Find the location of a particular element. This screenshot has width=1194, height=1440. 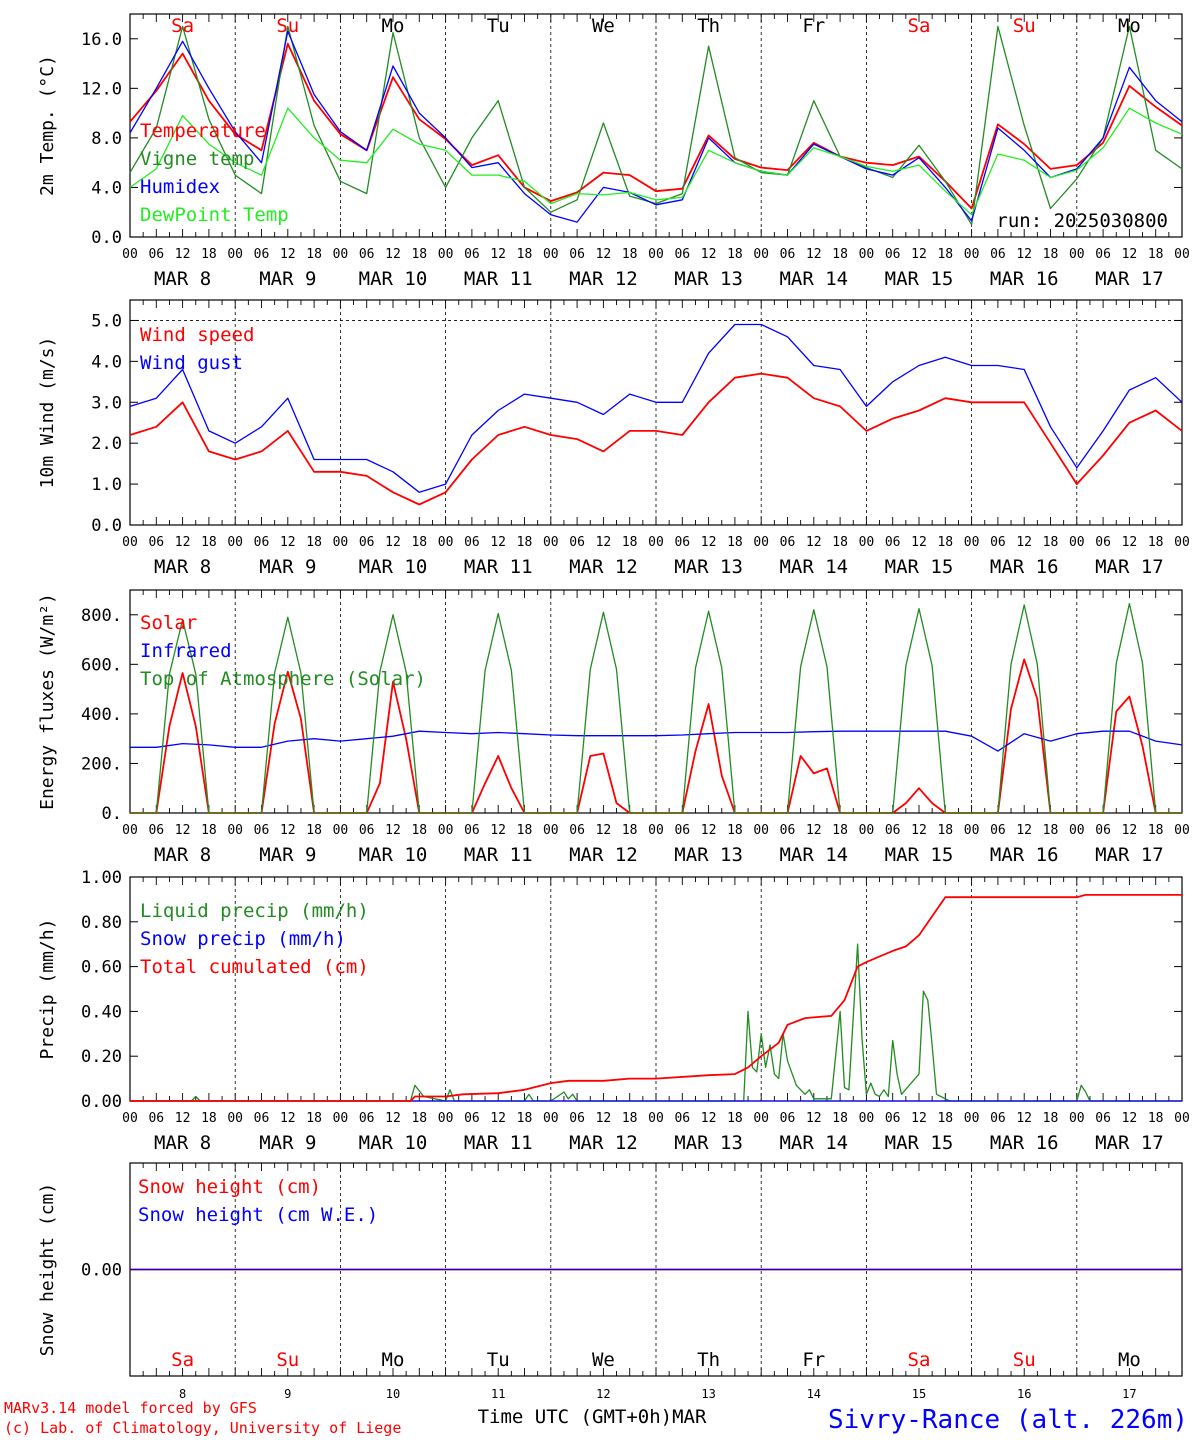

day-number-label: 12 is located at coordinates (603, 1394).